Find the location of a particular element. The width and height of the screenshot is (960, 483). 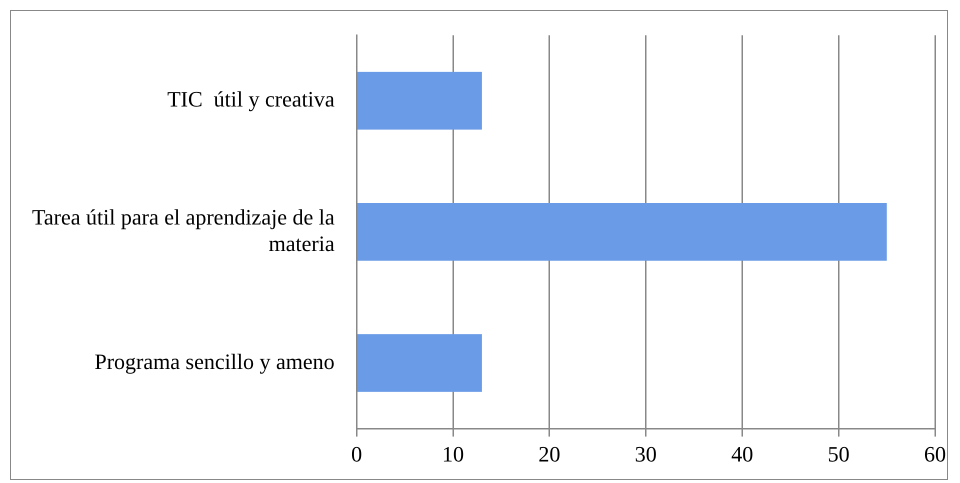

x-tick-label: 10 is located at coordinates (453, 454).